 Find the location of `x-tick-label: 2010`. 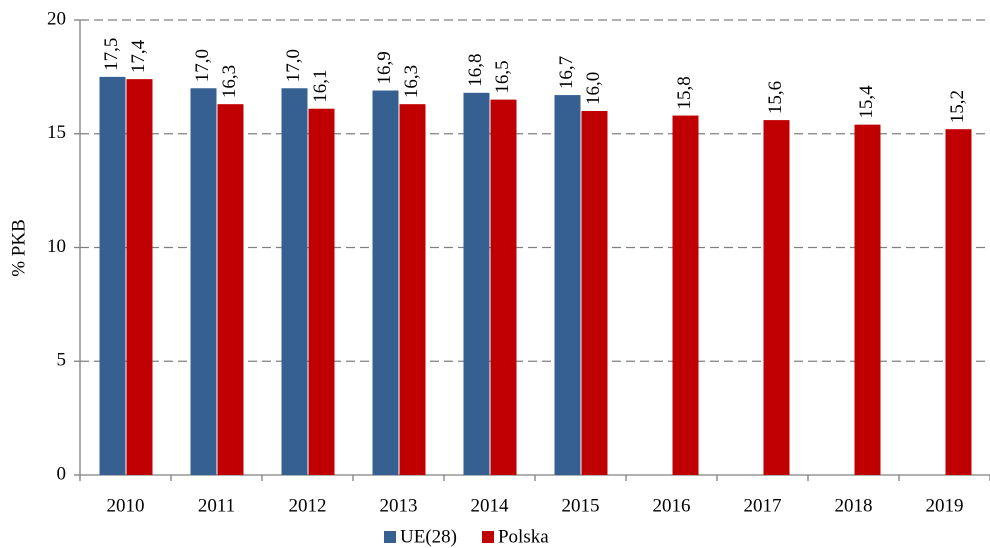

x-tick-label: 2010 is located at coordinates (126, 505).